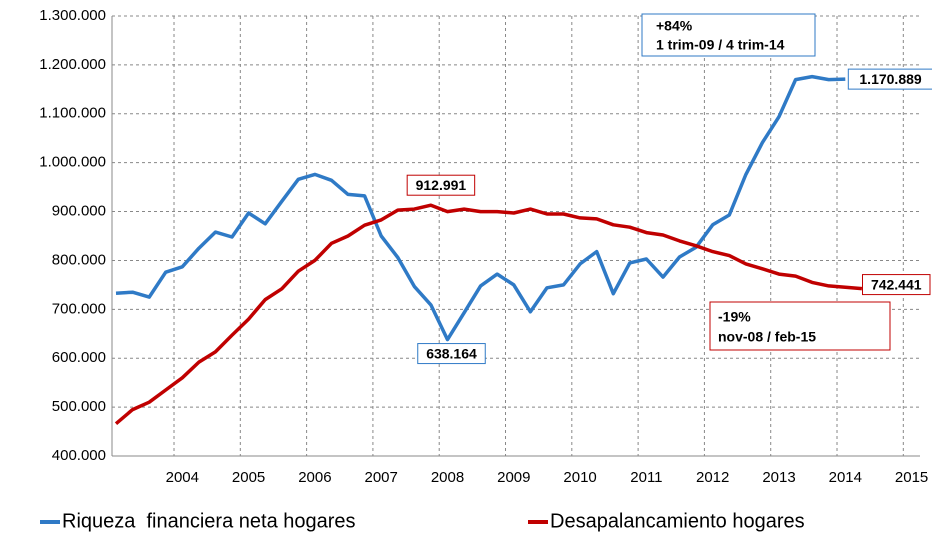 This screenshot has height=538, width=932. Describe the element at coordinates (314, 477) in the screenshot. I see `x-tick-label: 2006` at that location.